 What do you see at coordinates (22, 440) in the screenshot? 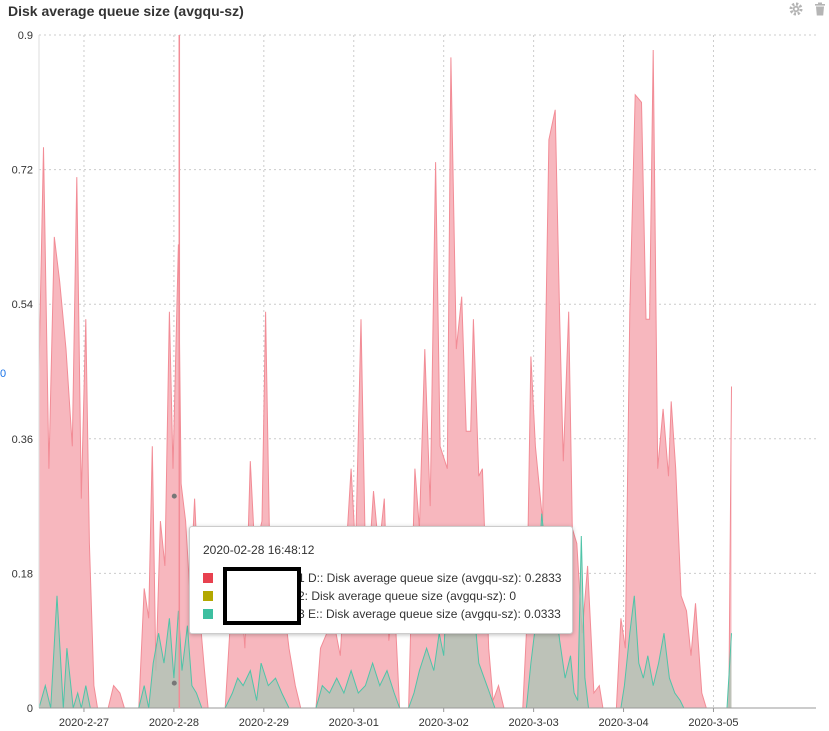
I see `y-tick-label: 0.36` at bounding box center [22, 440].